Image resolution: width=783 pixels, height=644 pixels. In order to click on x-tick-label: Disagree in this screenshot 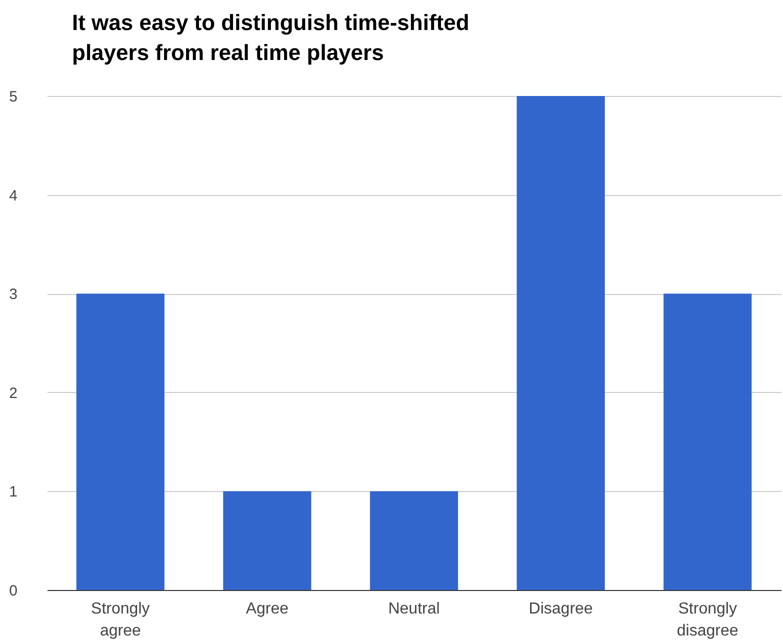, I will do `click(560, 609)`.